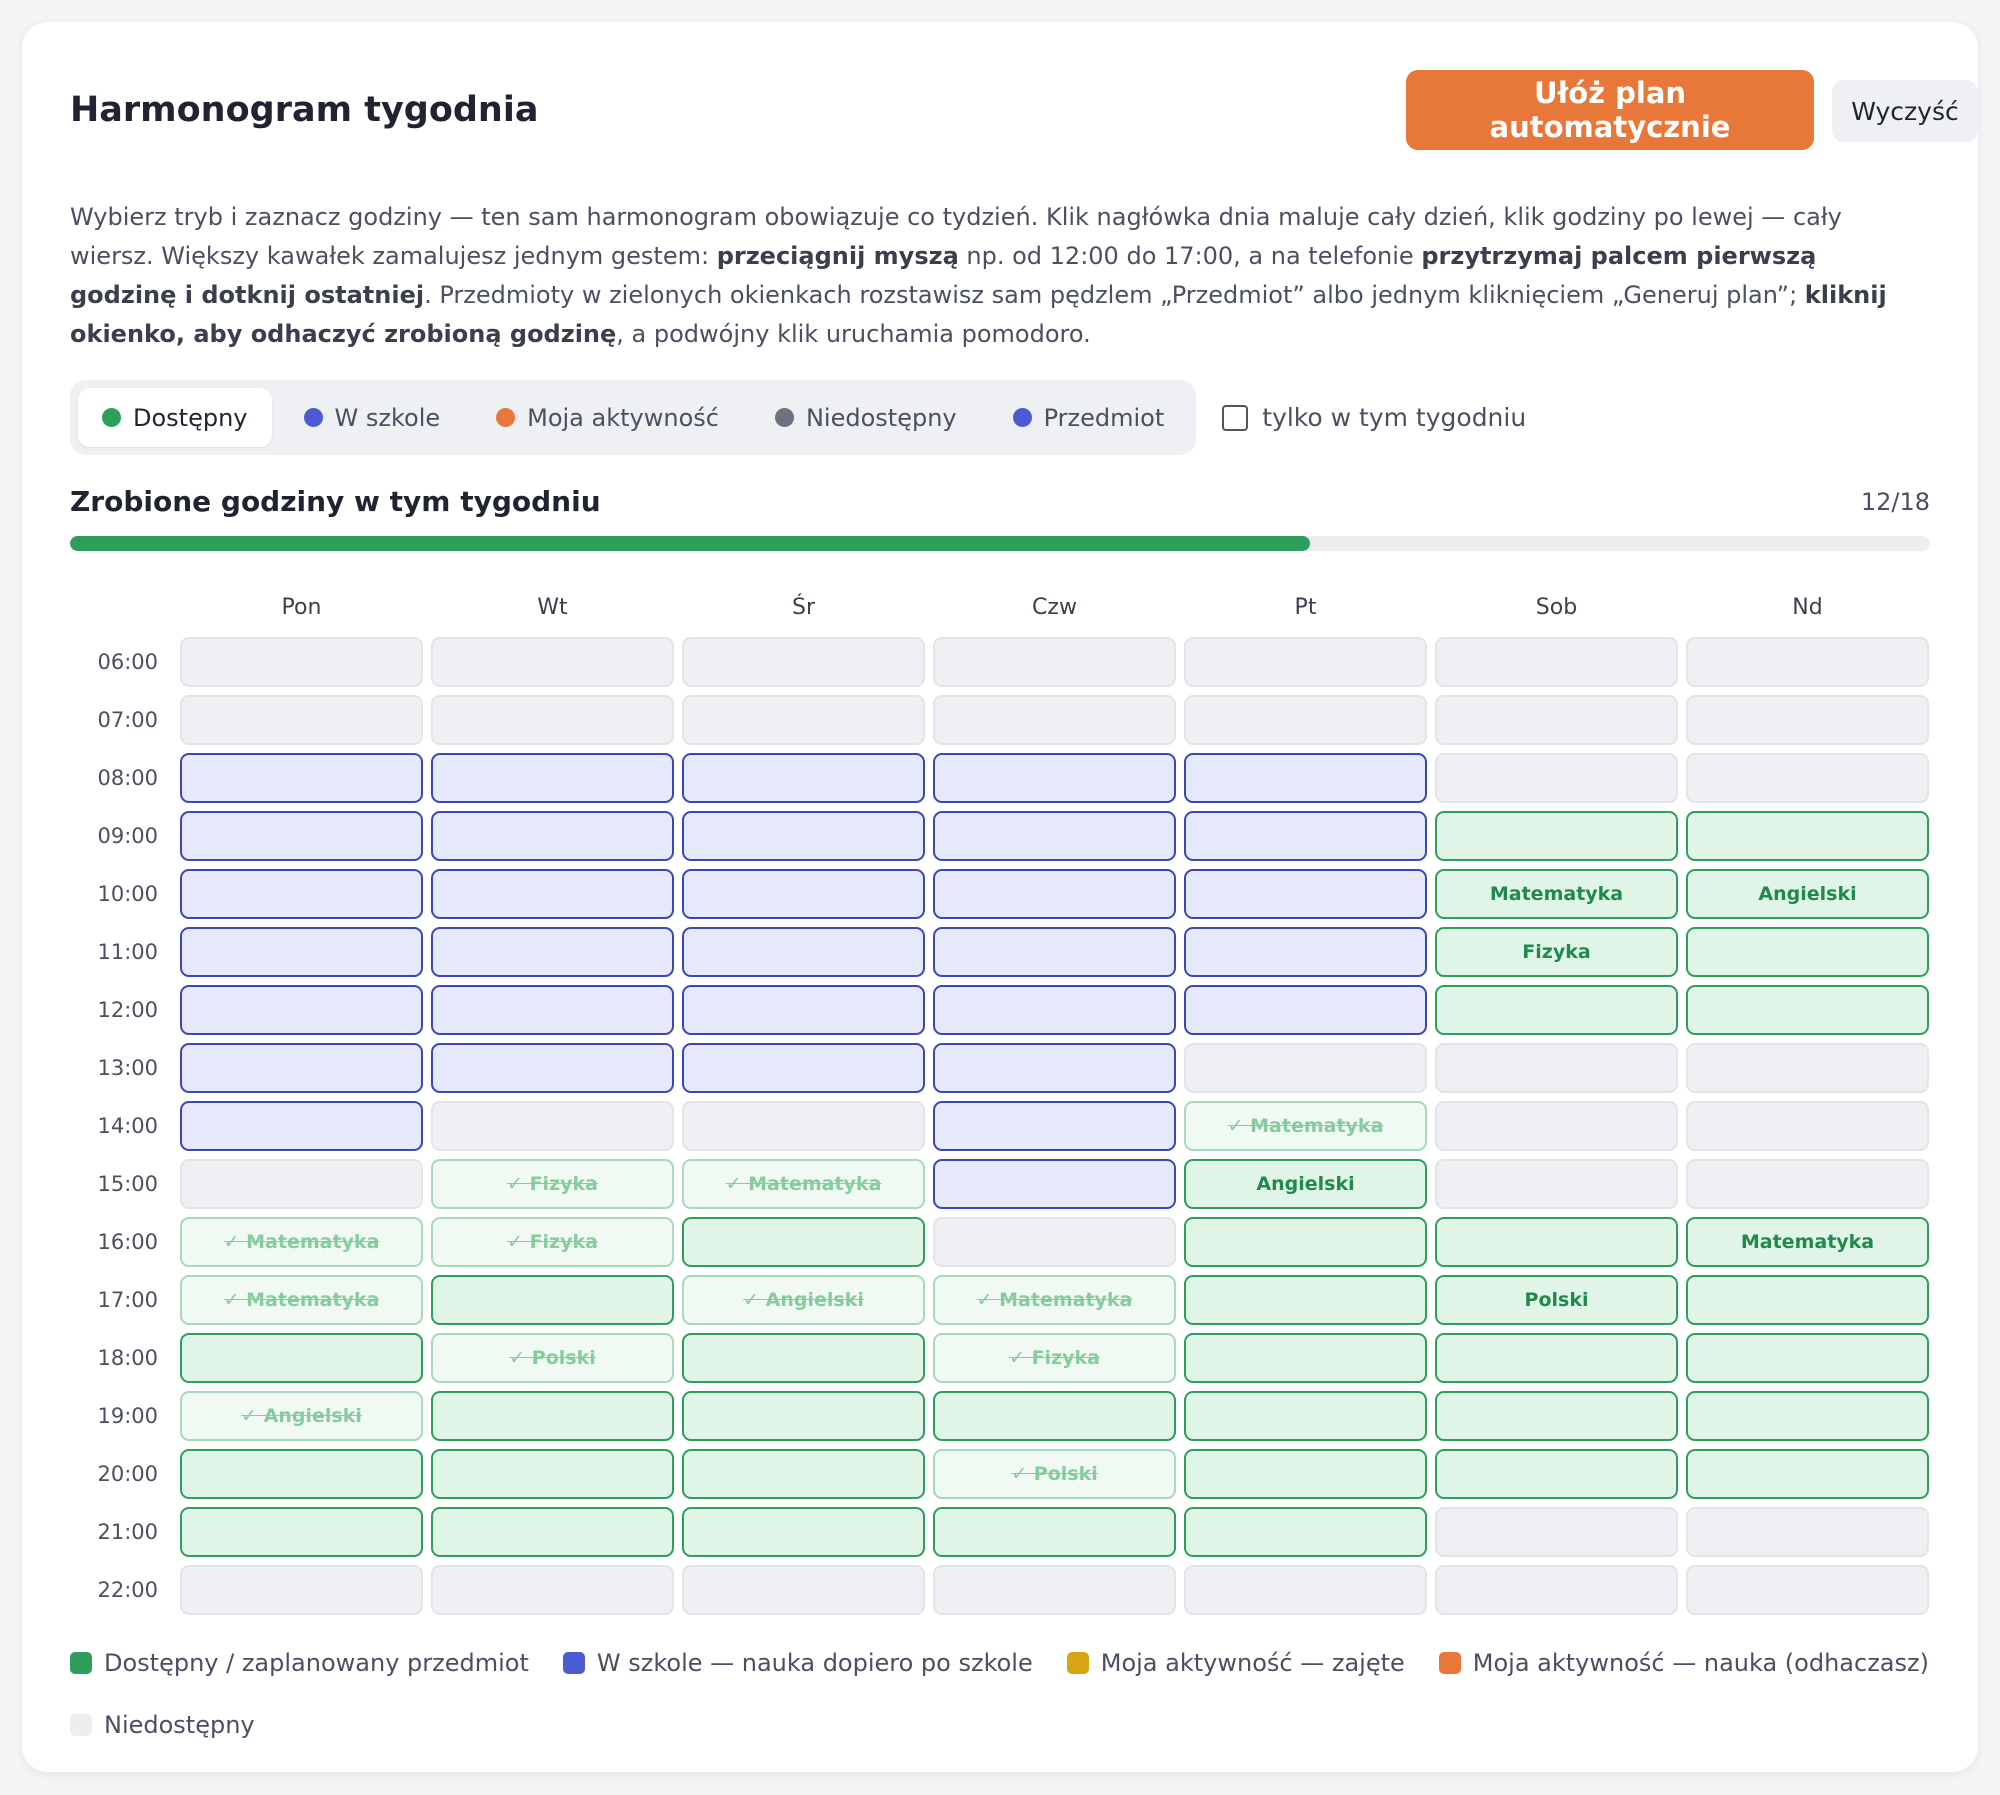  I want to click on hour-label: 15:00, so click(127, 1184).